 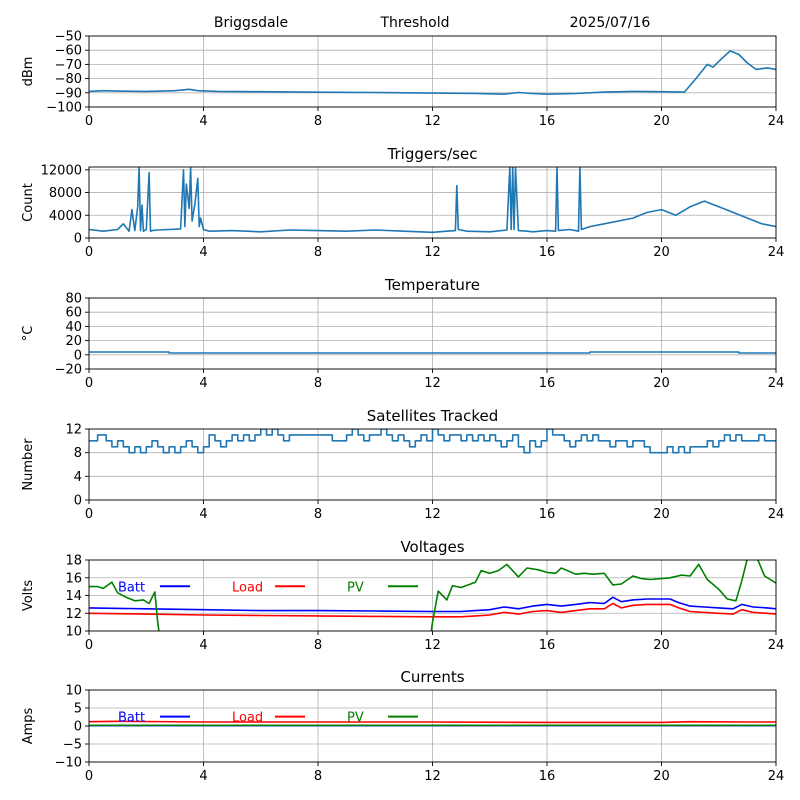 What do you see at coordinates (73, 313) in the screenshot?
I see `y-tick-label: 60` at bounding box center [73, 313].